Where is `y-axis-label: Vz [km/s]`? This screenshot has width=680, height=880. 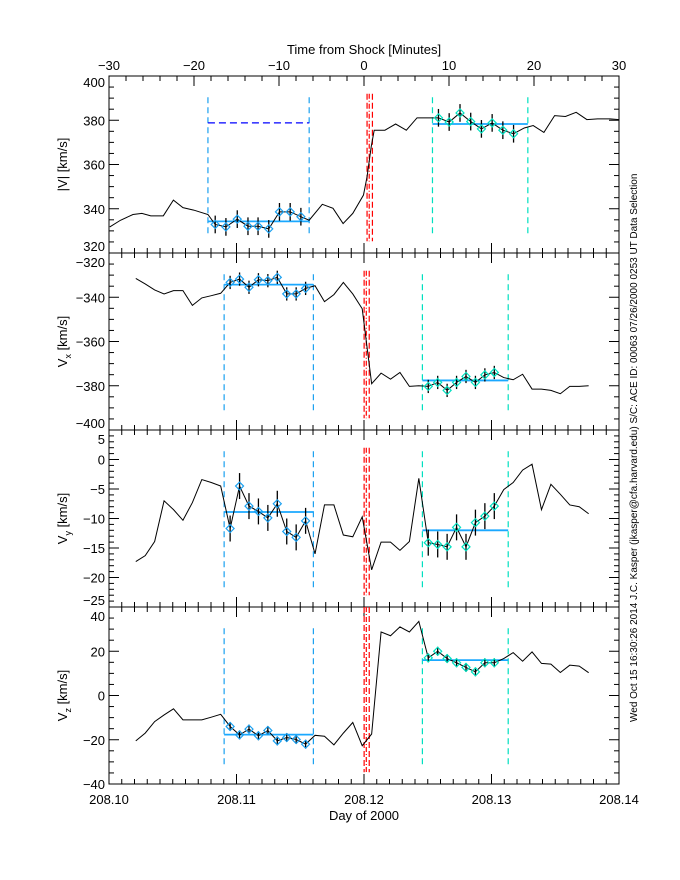
y-axis-label: Vz [km/s] is located at coordinates (64, 695).